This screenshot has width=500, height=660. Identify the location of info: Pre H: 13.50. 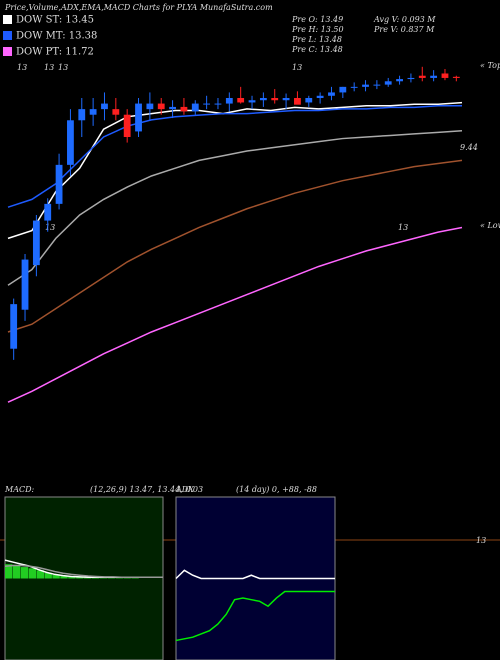
(317, 29).